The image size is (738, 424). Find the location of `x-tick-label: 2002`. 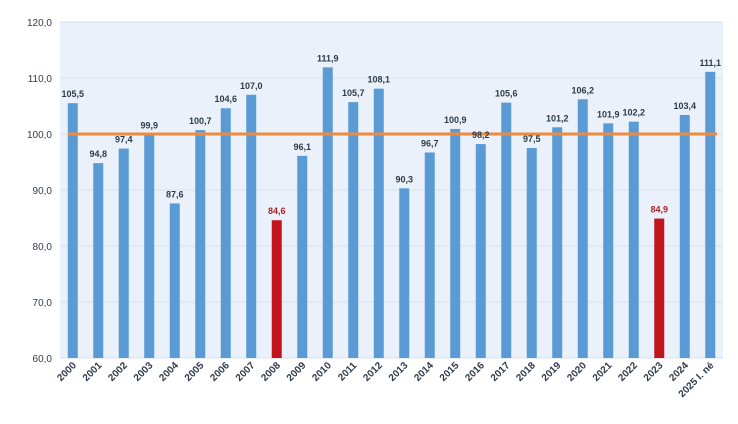

x-tick-label: 2002 is located at coordinates (118, 372).